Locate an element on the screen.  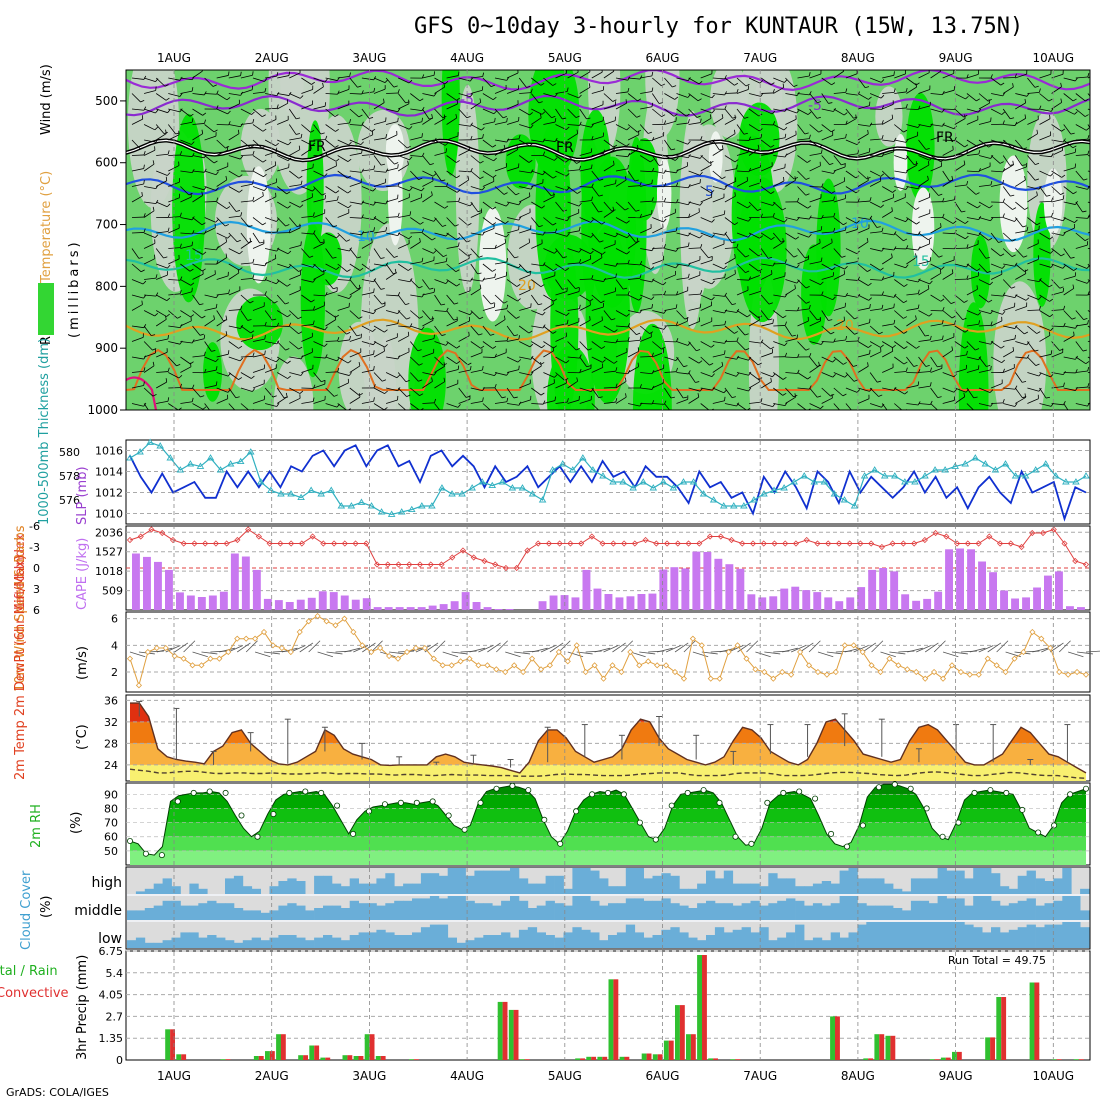
isotherm-line is located at coordinates (608, 184).